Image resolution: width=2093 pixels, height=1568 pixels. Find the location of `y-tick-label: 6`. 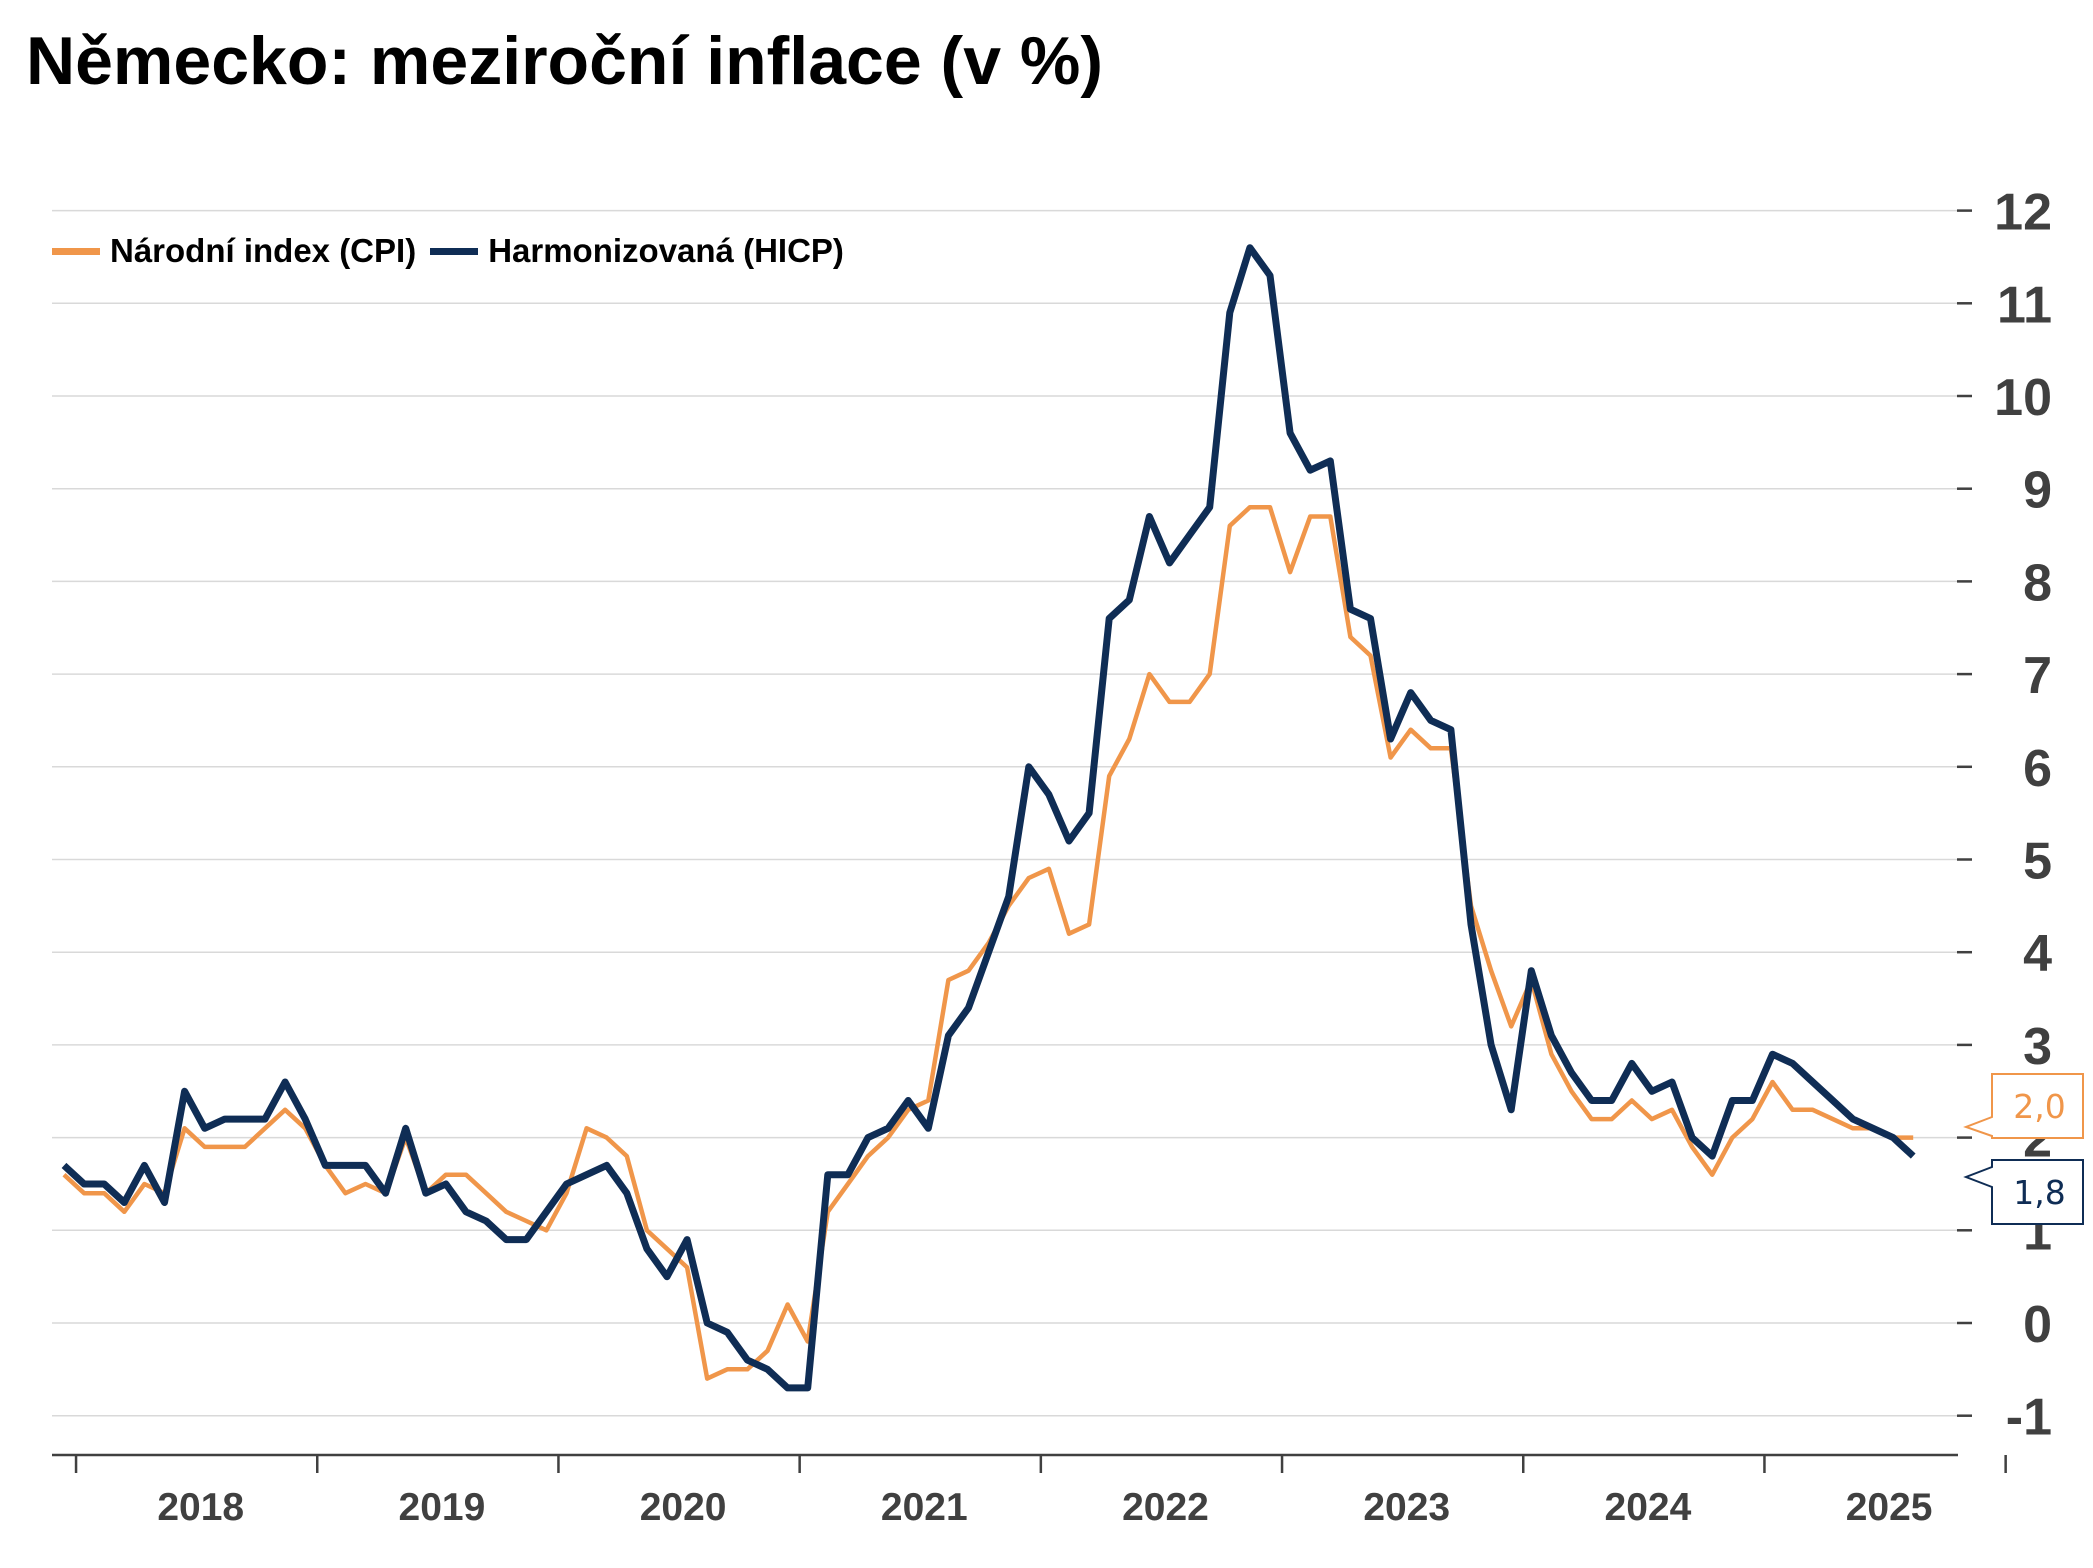

y-tick-label: 6 is located at coordinates (2037, 769).